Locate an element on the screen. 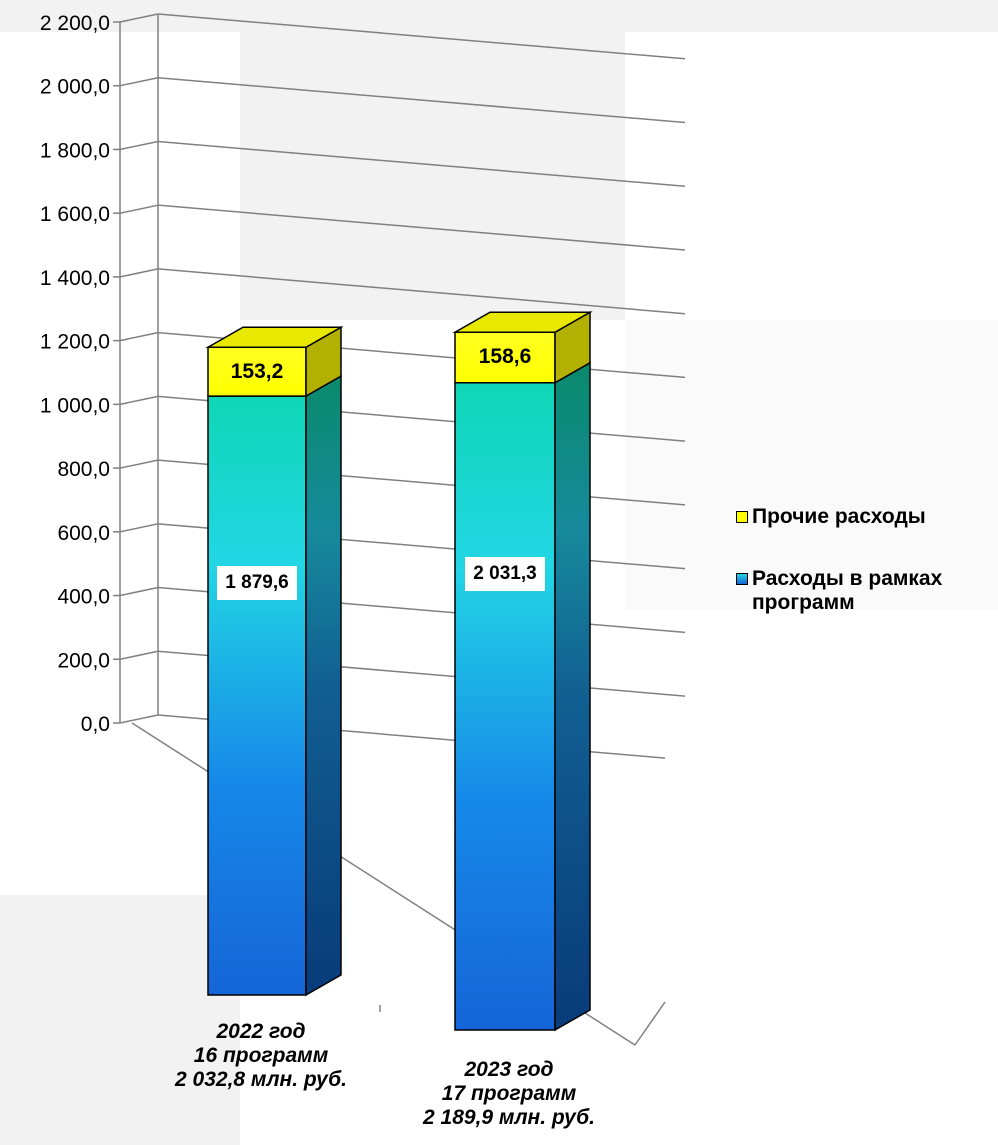 This screenshot has height=1145, width=998. y-tick-label: 1 000,0 is located at coordinates (75, 405).